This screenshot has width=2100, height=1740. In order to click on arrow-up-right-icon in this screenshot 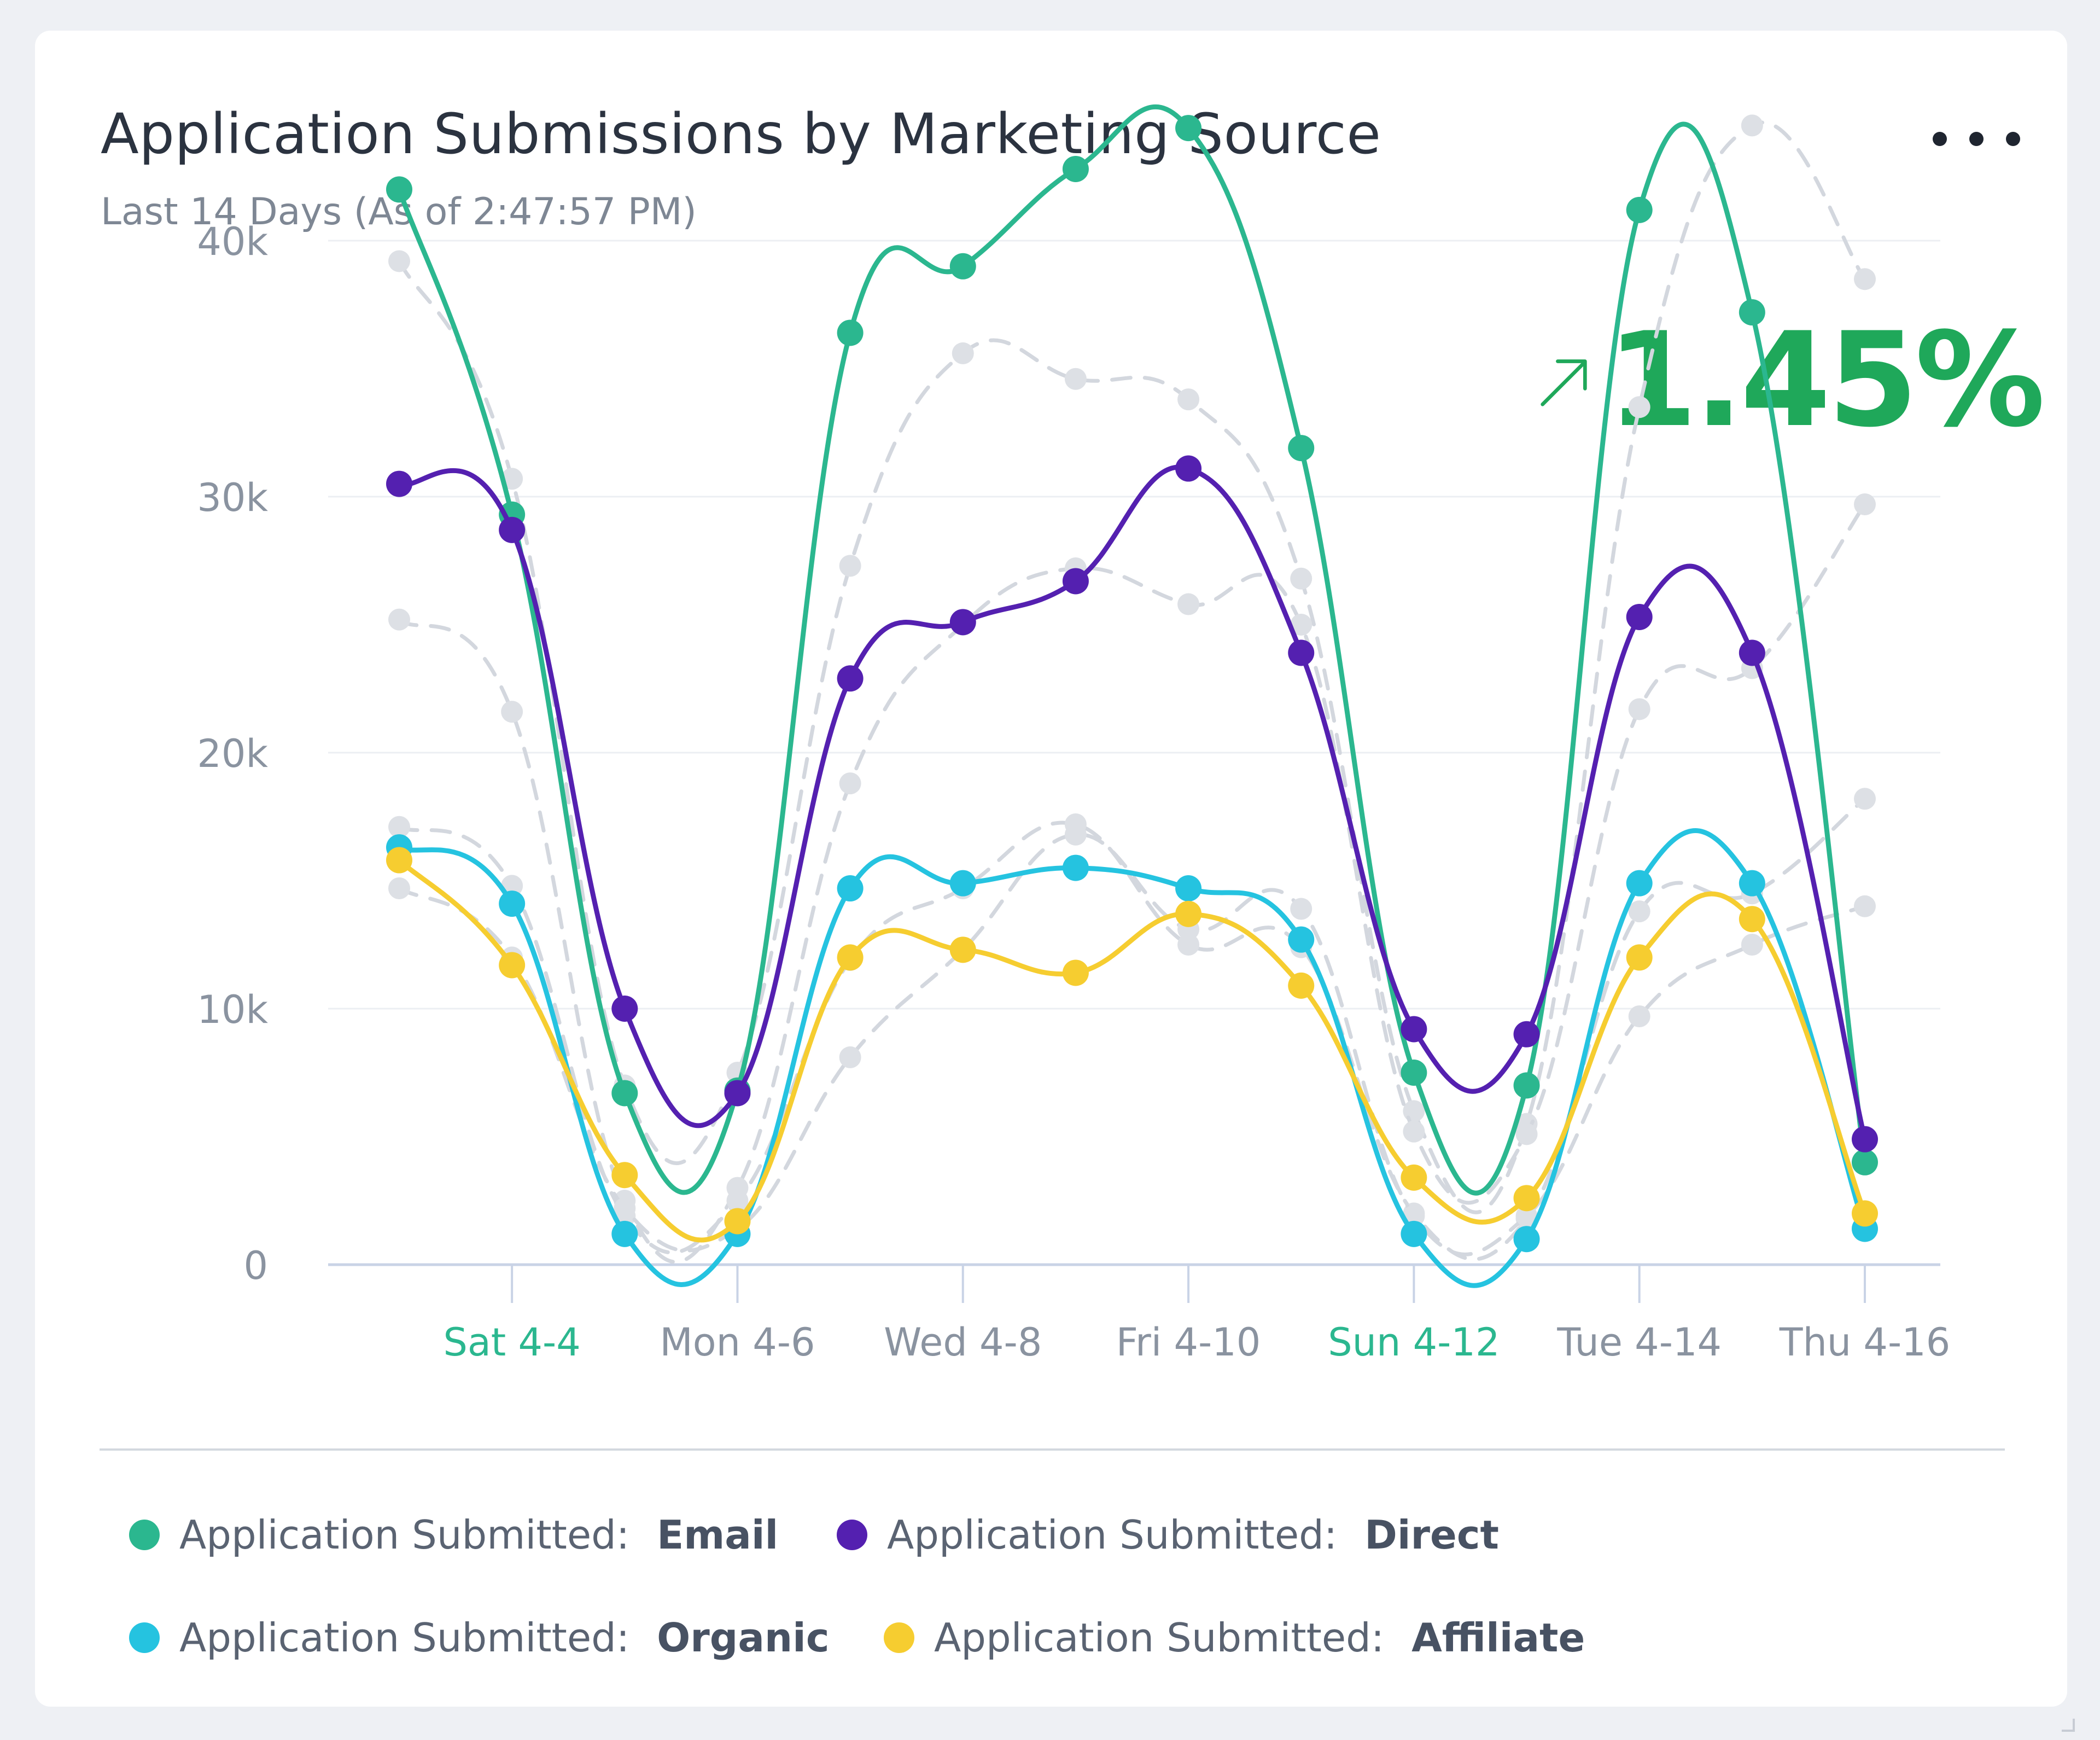, I will do `click(1564, 382)`.